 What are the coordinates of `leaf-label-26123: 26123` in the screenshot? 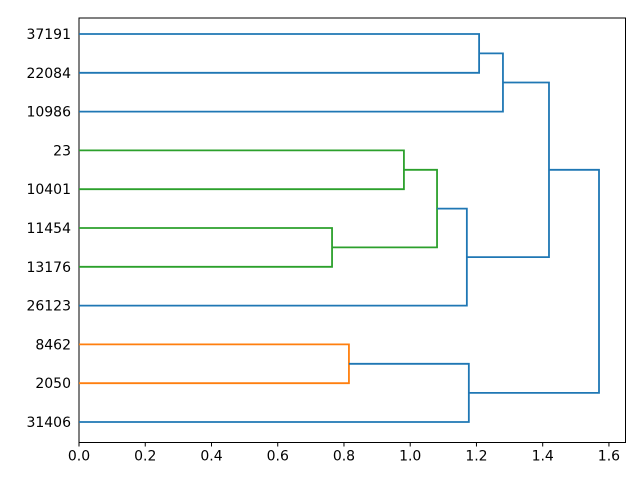 It's located at (48, 307).